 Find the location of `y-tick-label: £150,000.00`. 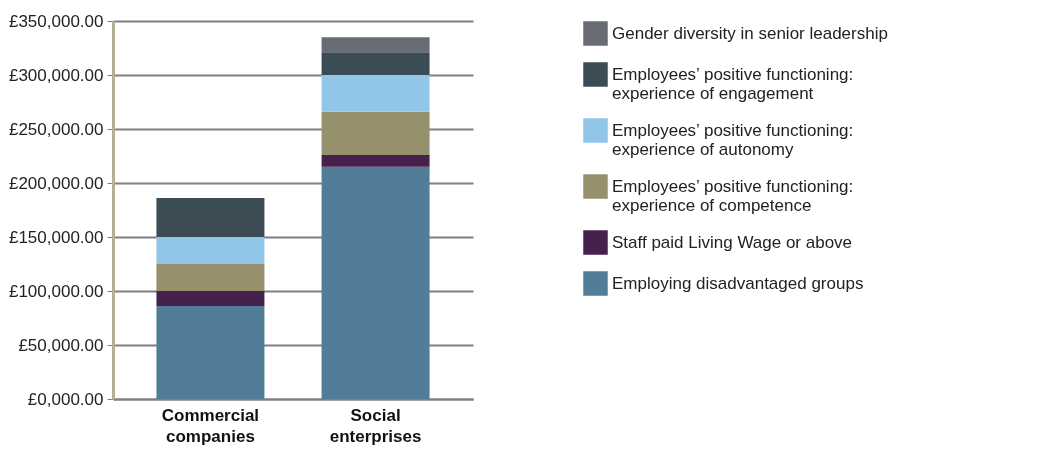

y-tick-label: £150,000.00 is located at coordinates (56, 237).